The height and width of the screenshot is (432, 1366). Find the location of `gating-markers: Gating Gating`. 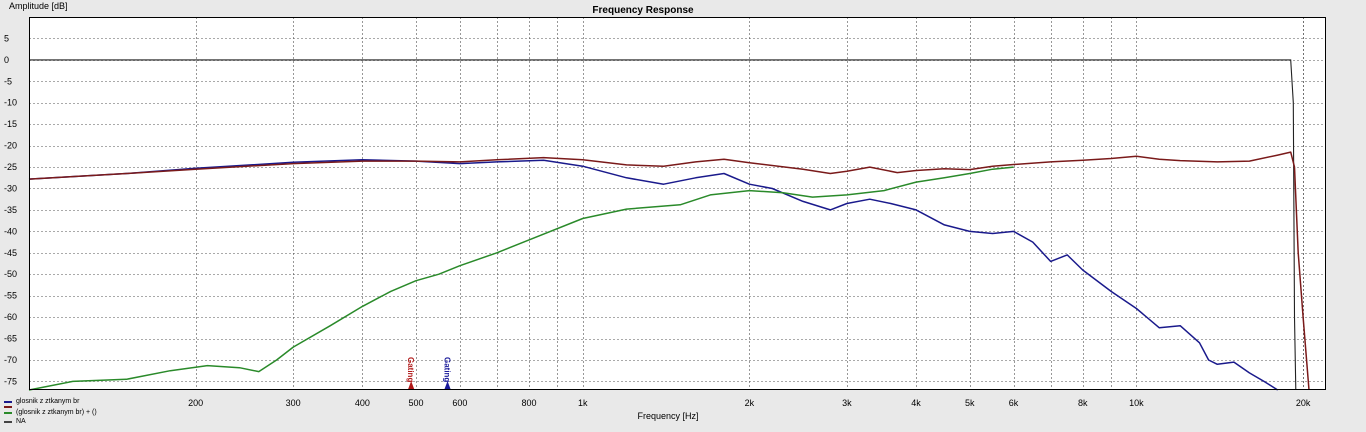

gating-markers: Gating Gating is located at coordinates (429, 373).